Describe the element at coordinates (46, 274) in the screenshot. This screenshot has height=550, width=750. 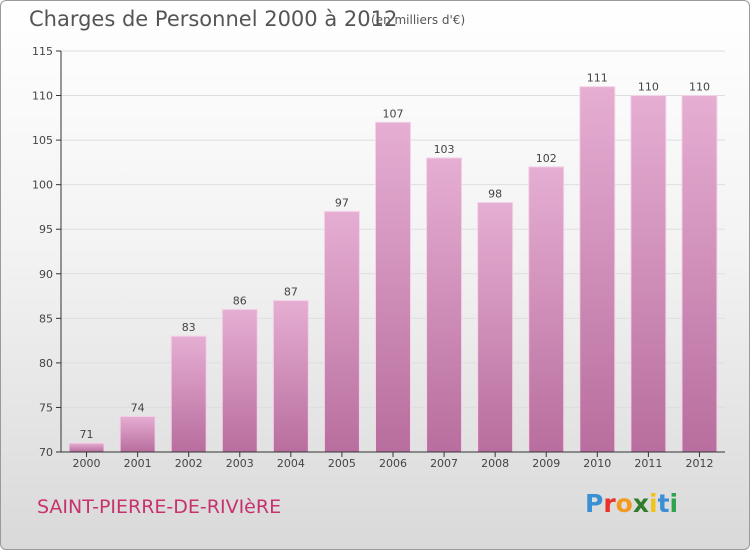
I see `y-tick-label: 90` at that location.